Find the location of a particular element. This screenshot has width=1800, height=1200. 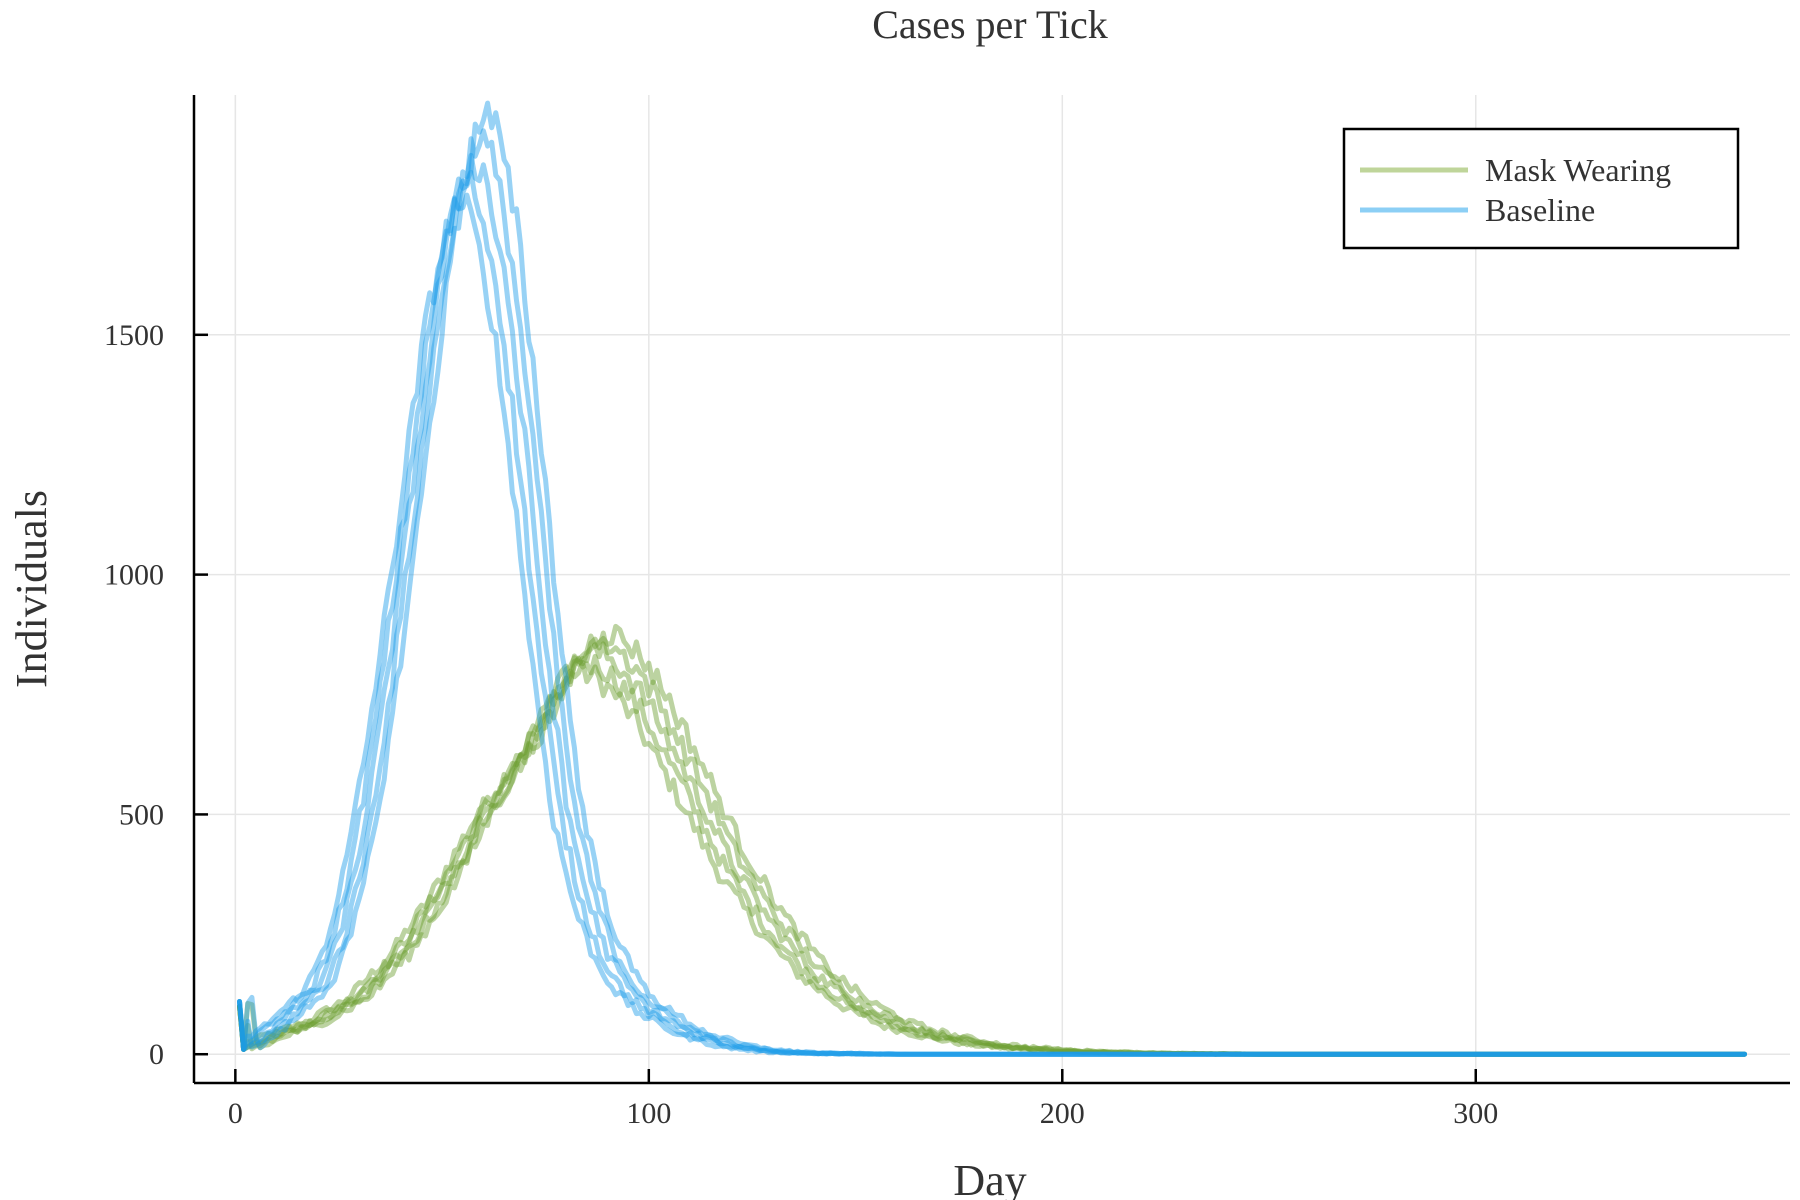

legend: Mask Wearing Baseline is located at coordinates (1541, 188).